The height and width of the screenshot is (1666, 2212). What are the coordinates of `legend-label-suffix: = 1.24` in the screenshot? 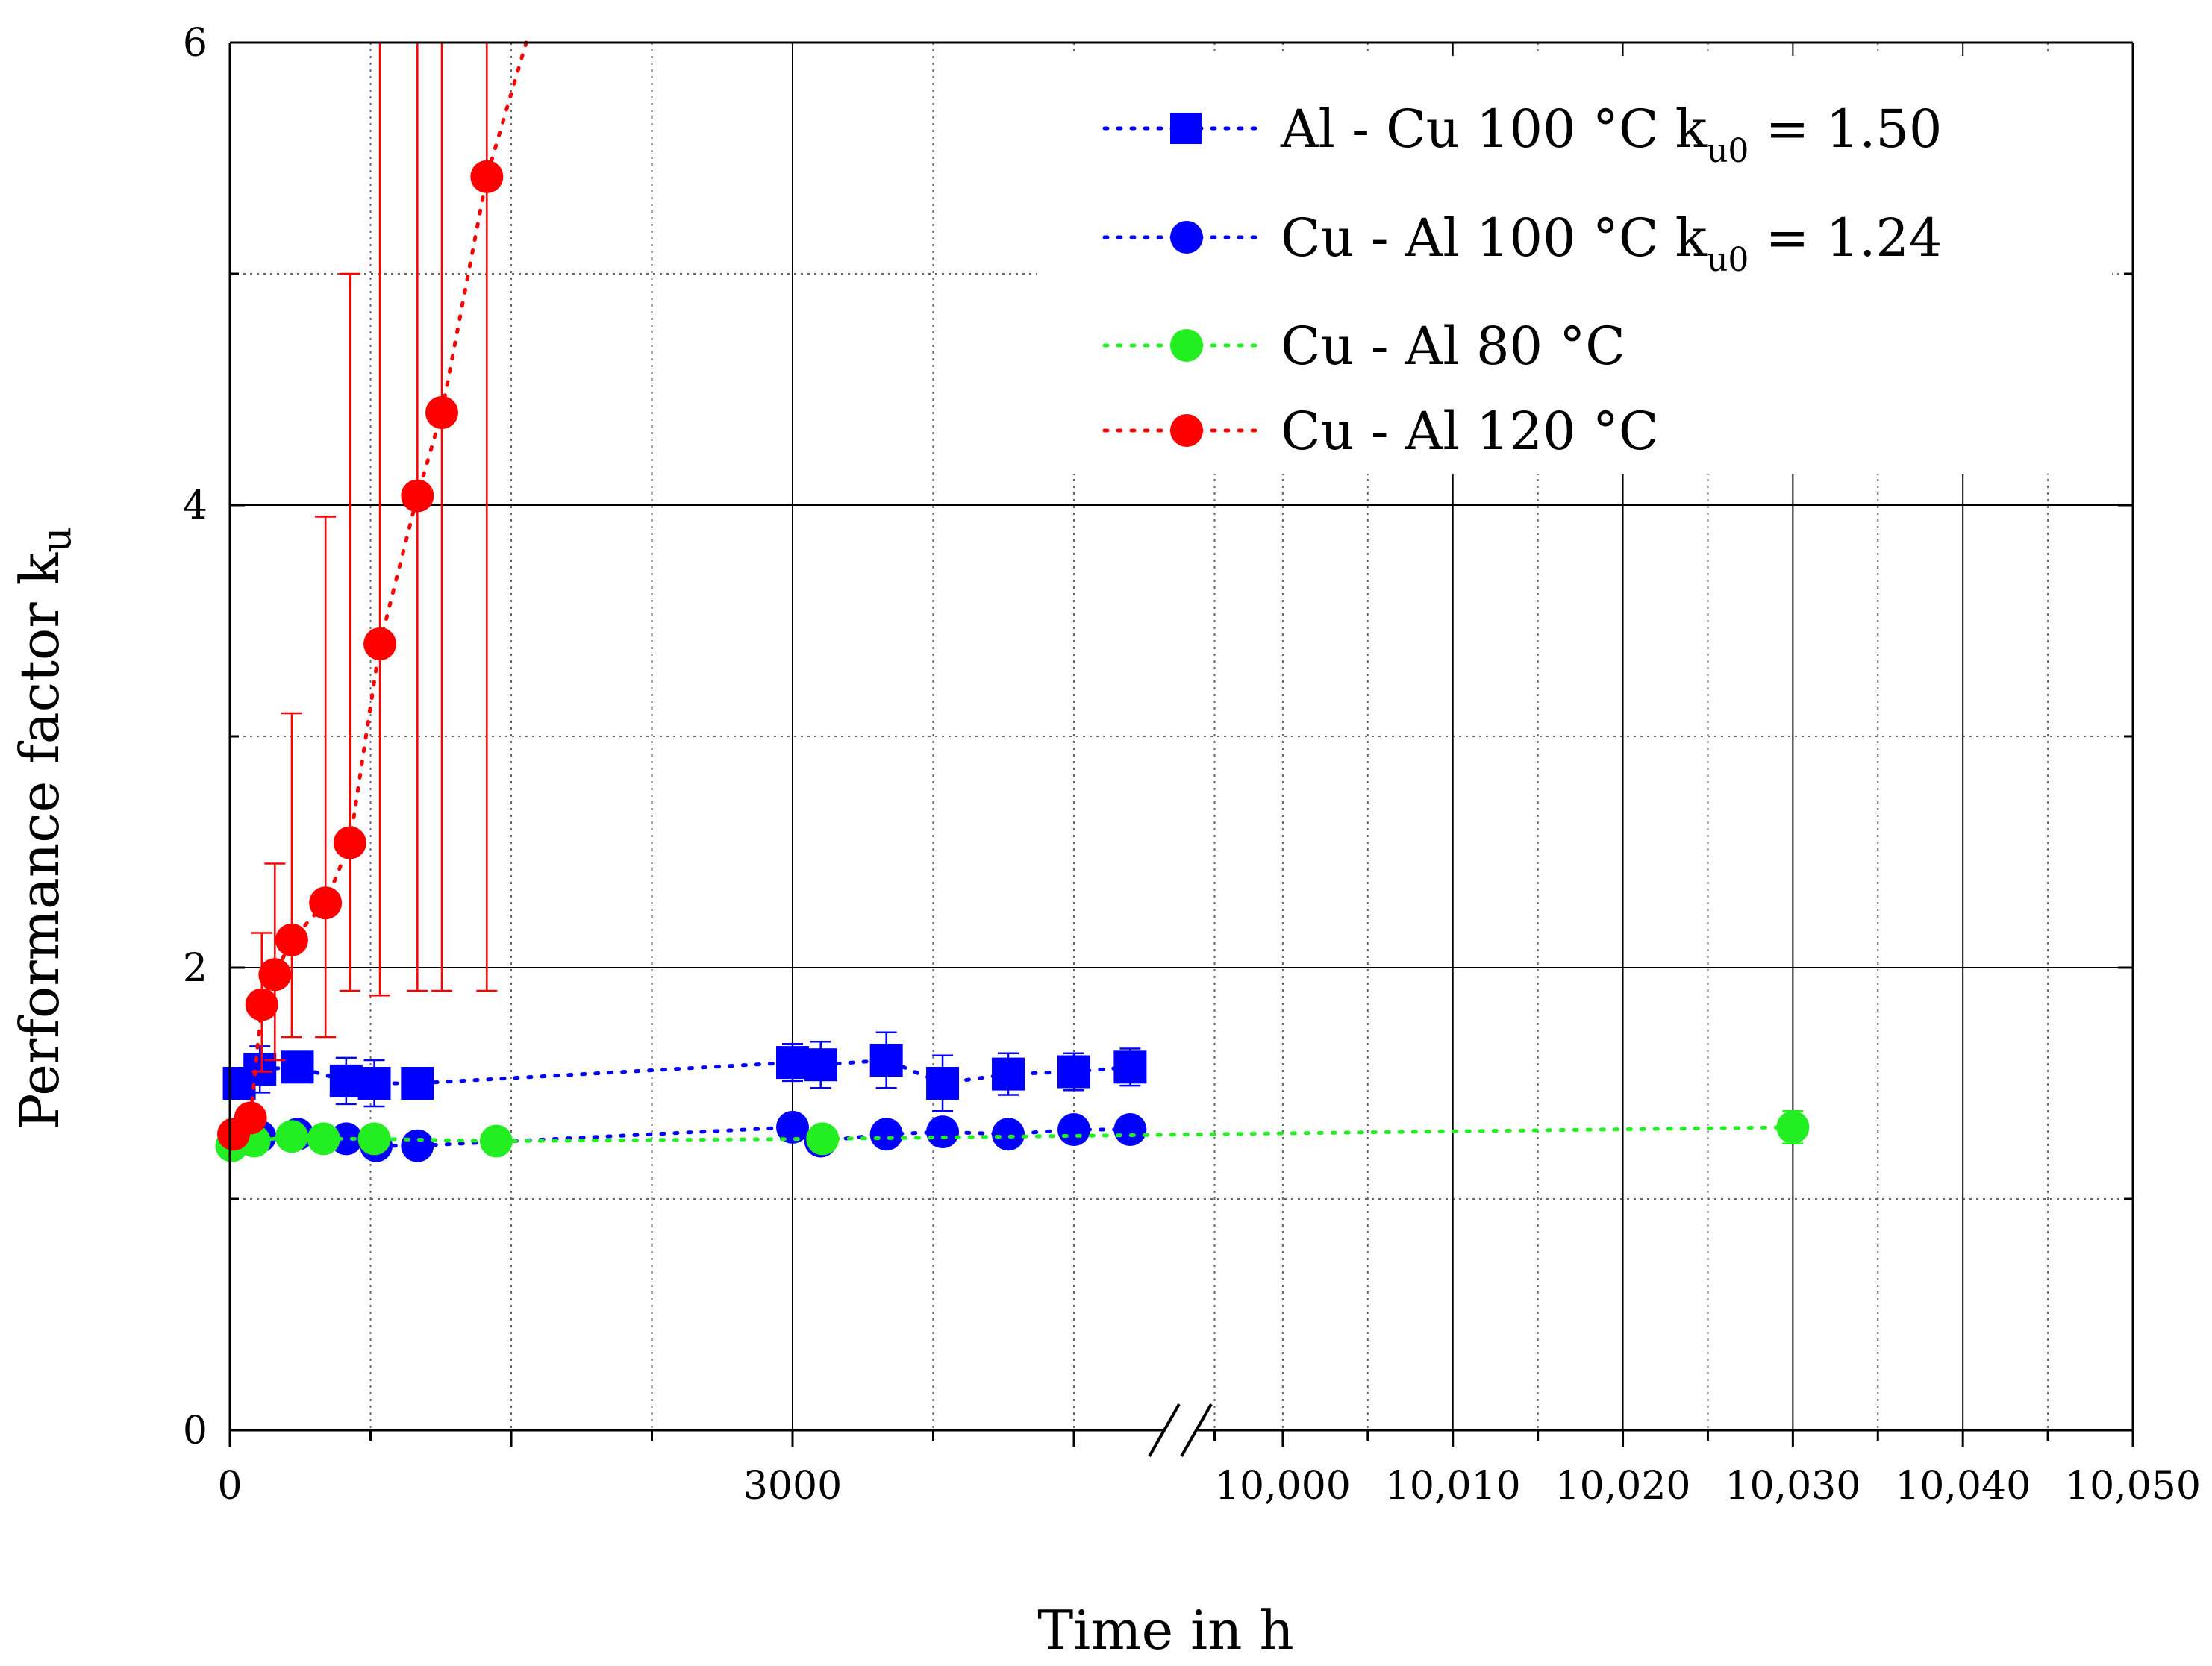 It's located at (1846, 238).